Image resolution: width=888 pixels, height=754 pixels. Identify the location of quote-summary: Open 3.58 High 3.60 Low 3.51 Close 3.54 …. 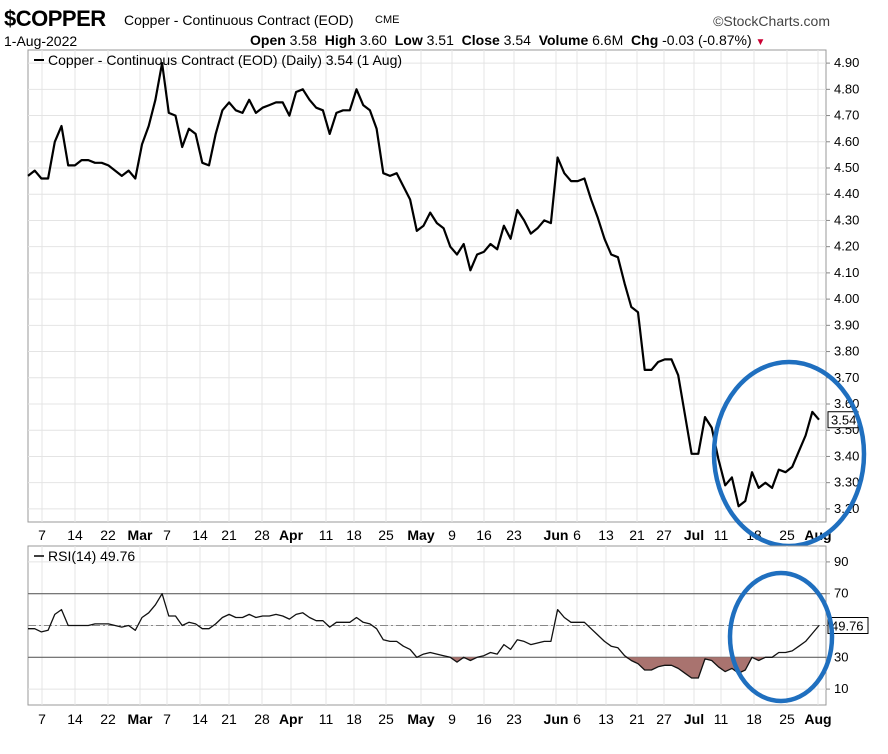
(507, 40).